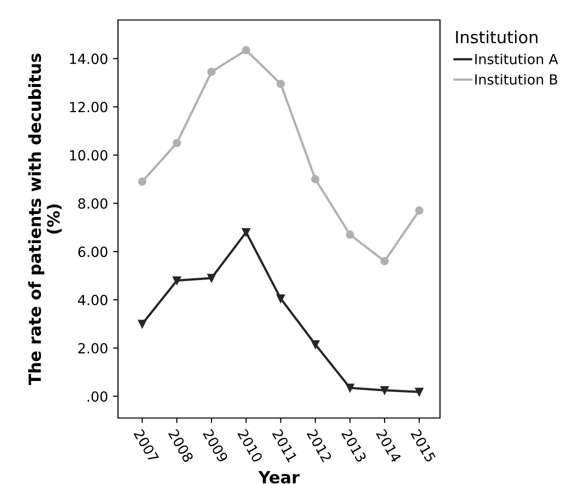  I want to click on y-tick-label: 14.00, so click(89, 59).